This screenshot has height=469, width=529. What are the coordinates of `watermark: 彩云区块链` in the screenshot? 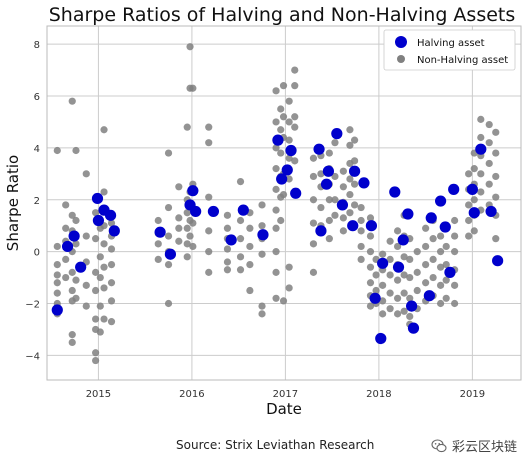 It's located at (474, 445).